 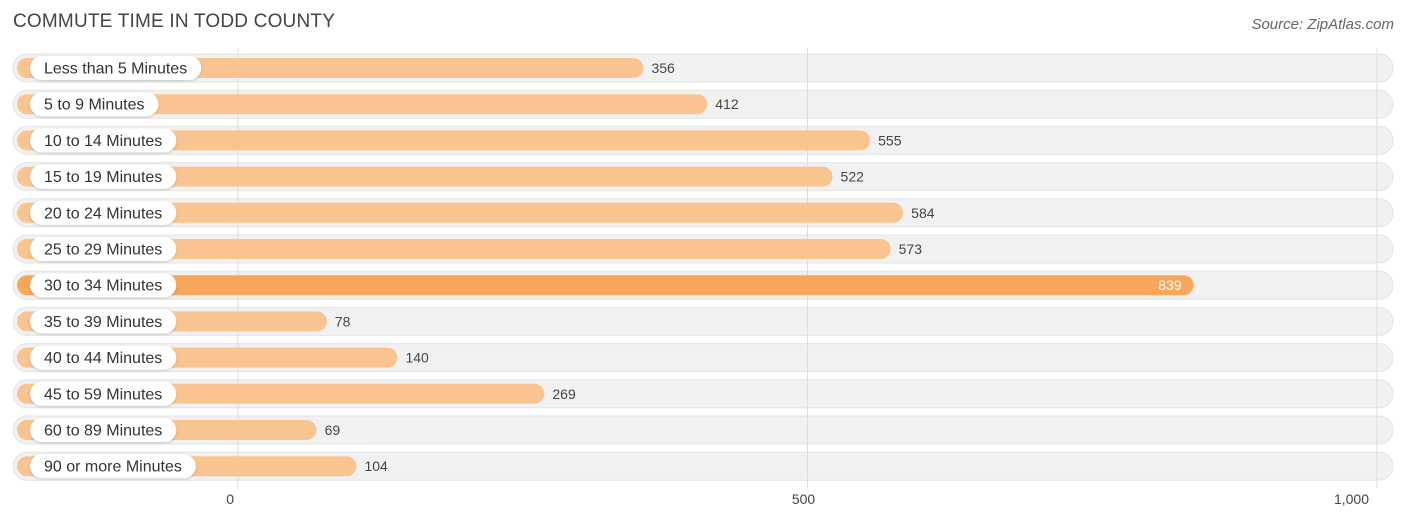 I want to click on x-tick-label: 500, so click(x=804, y=499).